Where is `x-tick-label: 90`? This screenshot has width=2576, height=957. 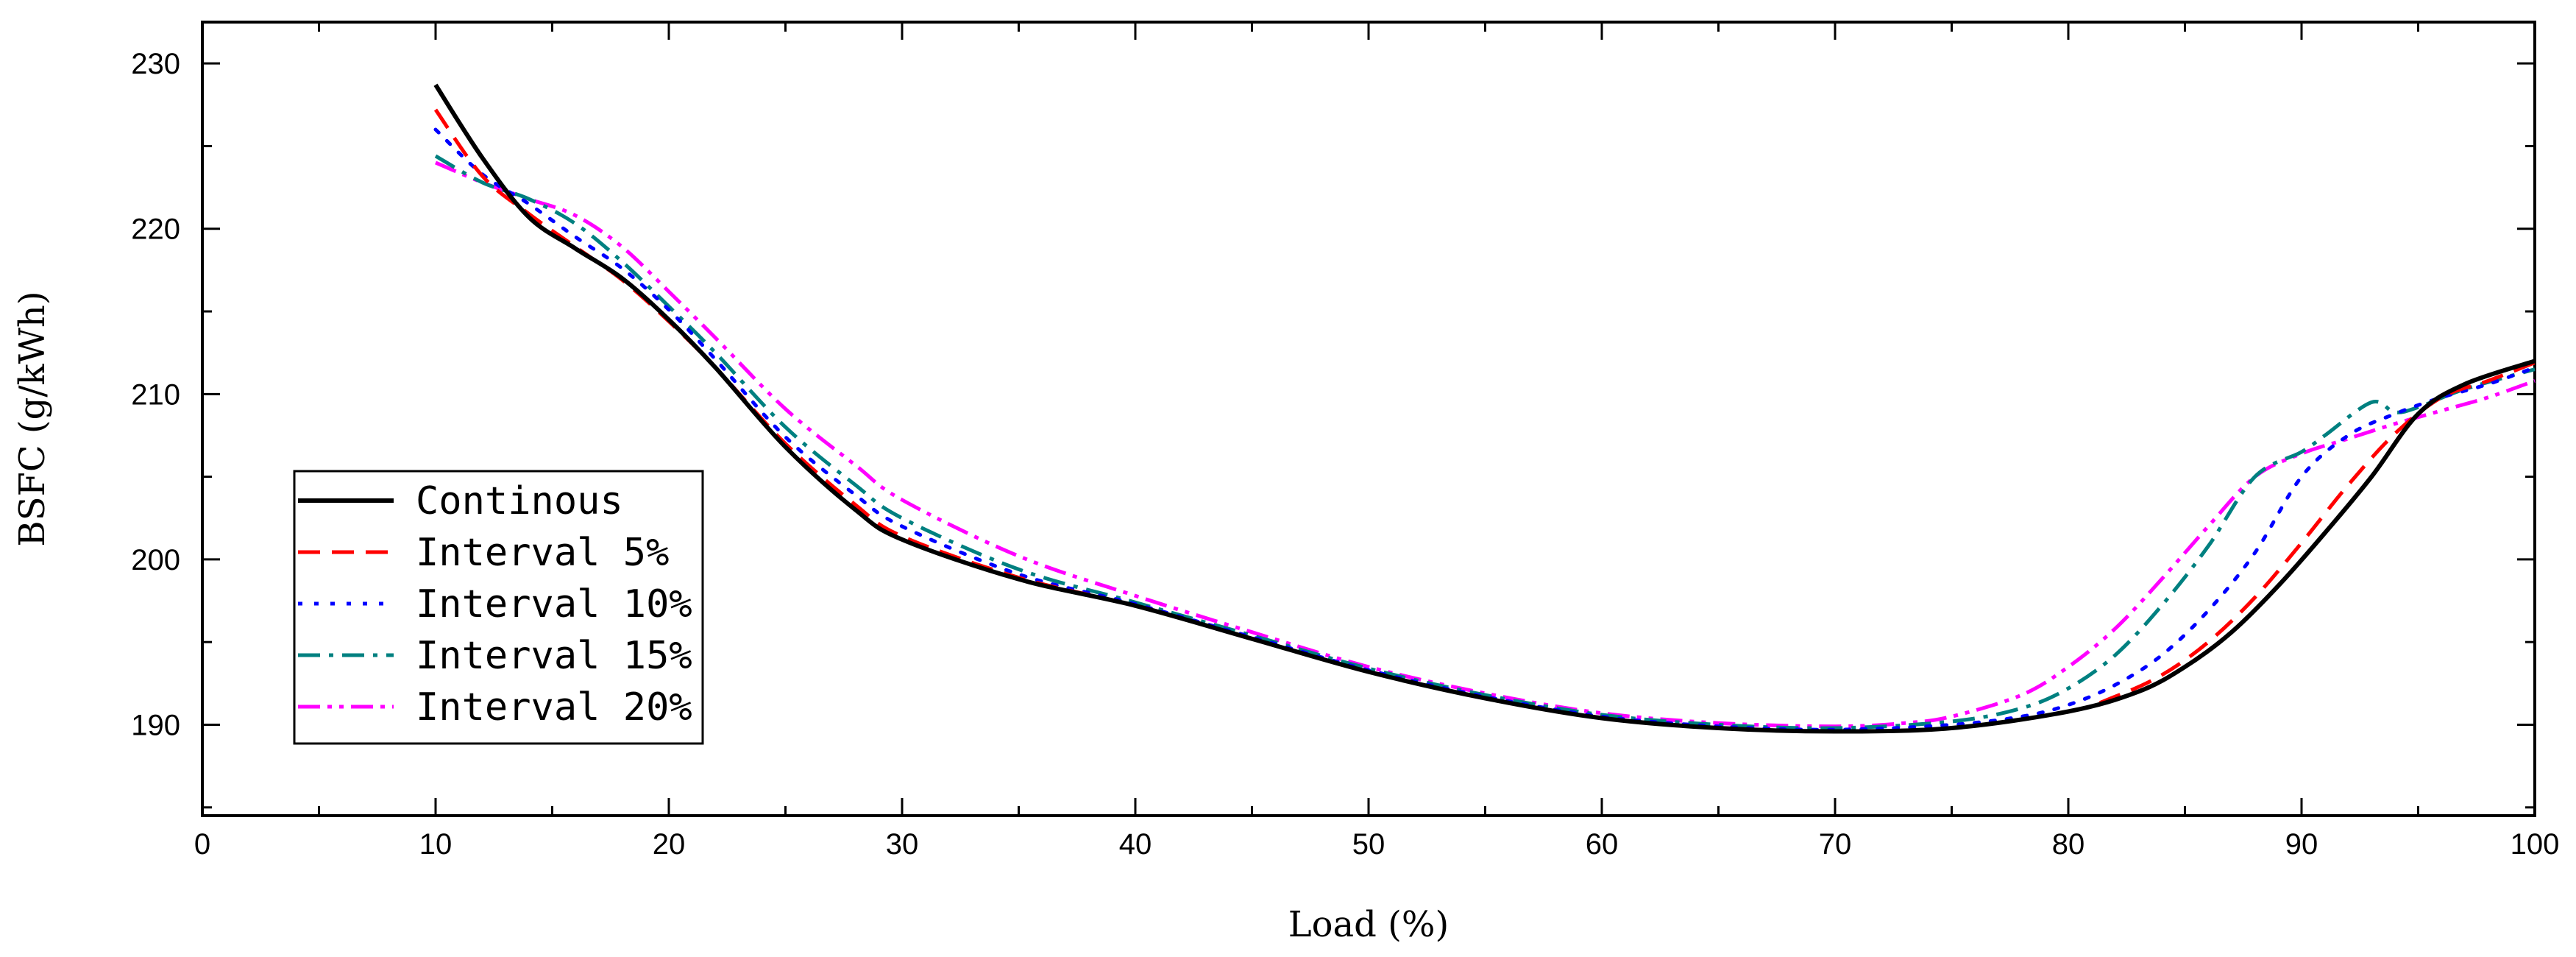
x-tick-label: 90 is located at coordinates (2301, 844).